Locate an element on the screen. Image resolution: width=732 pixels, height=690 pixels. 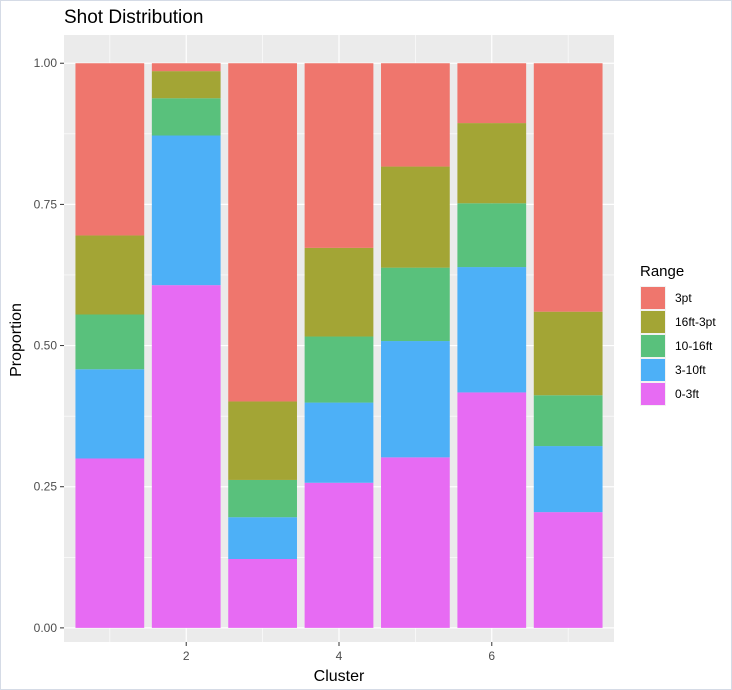
bar-segment-cluster-5-3pt is located at coordinates (415, 115).